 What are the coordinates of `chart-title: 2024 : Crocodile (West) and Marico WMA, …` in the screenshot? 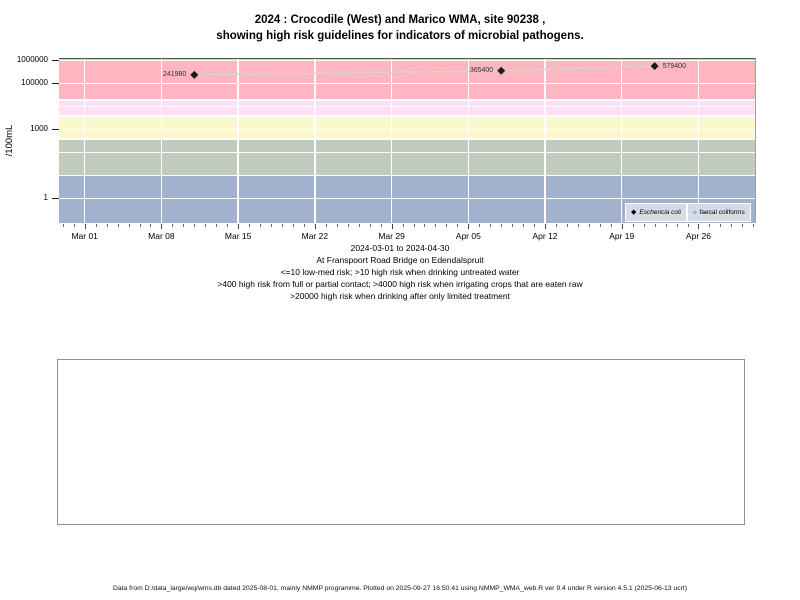 It's located at (400, 28).